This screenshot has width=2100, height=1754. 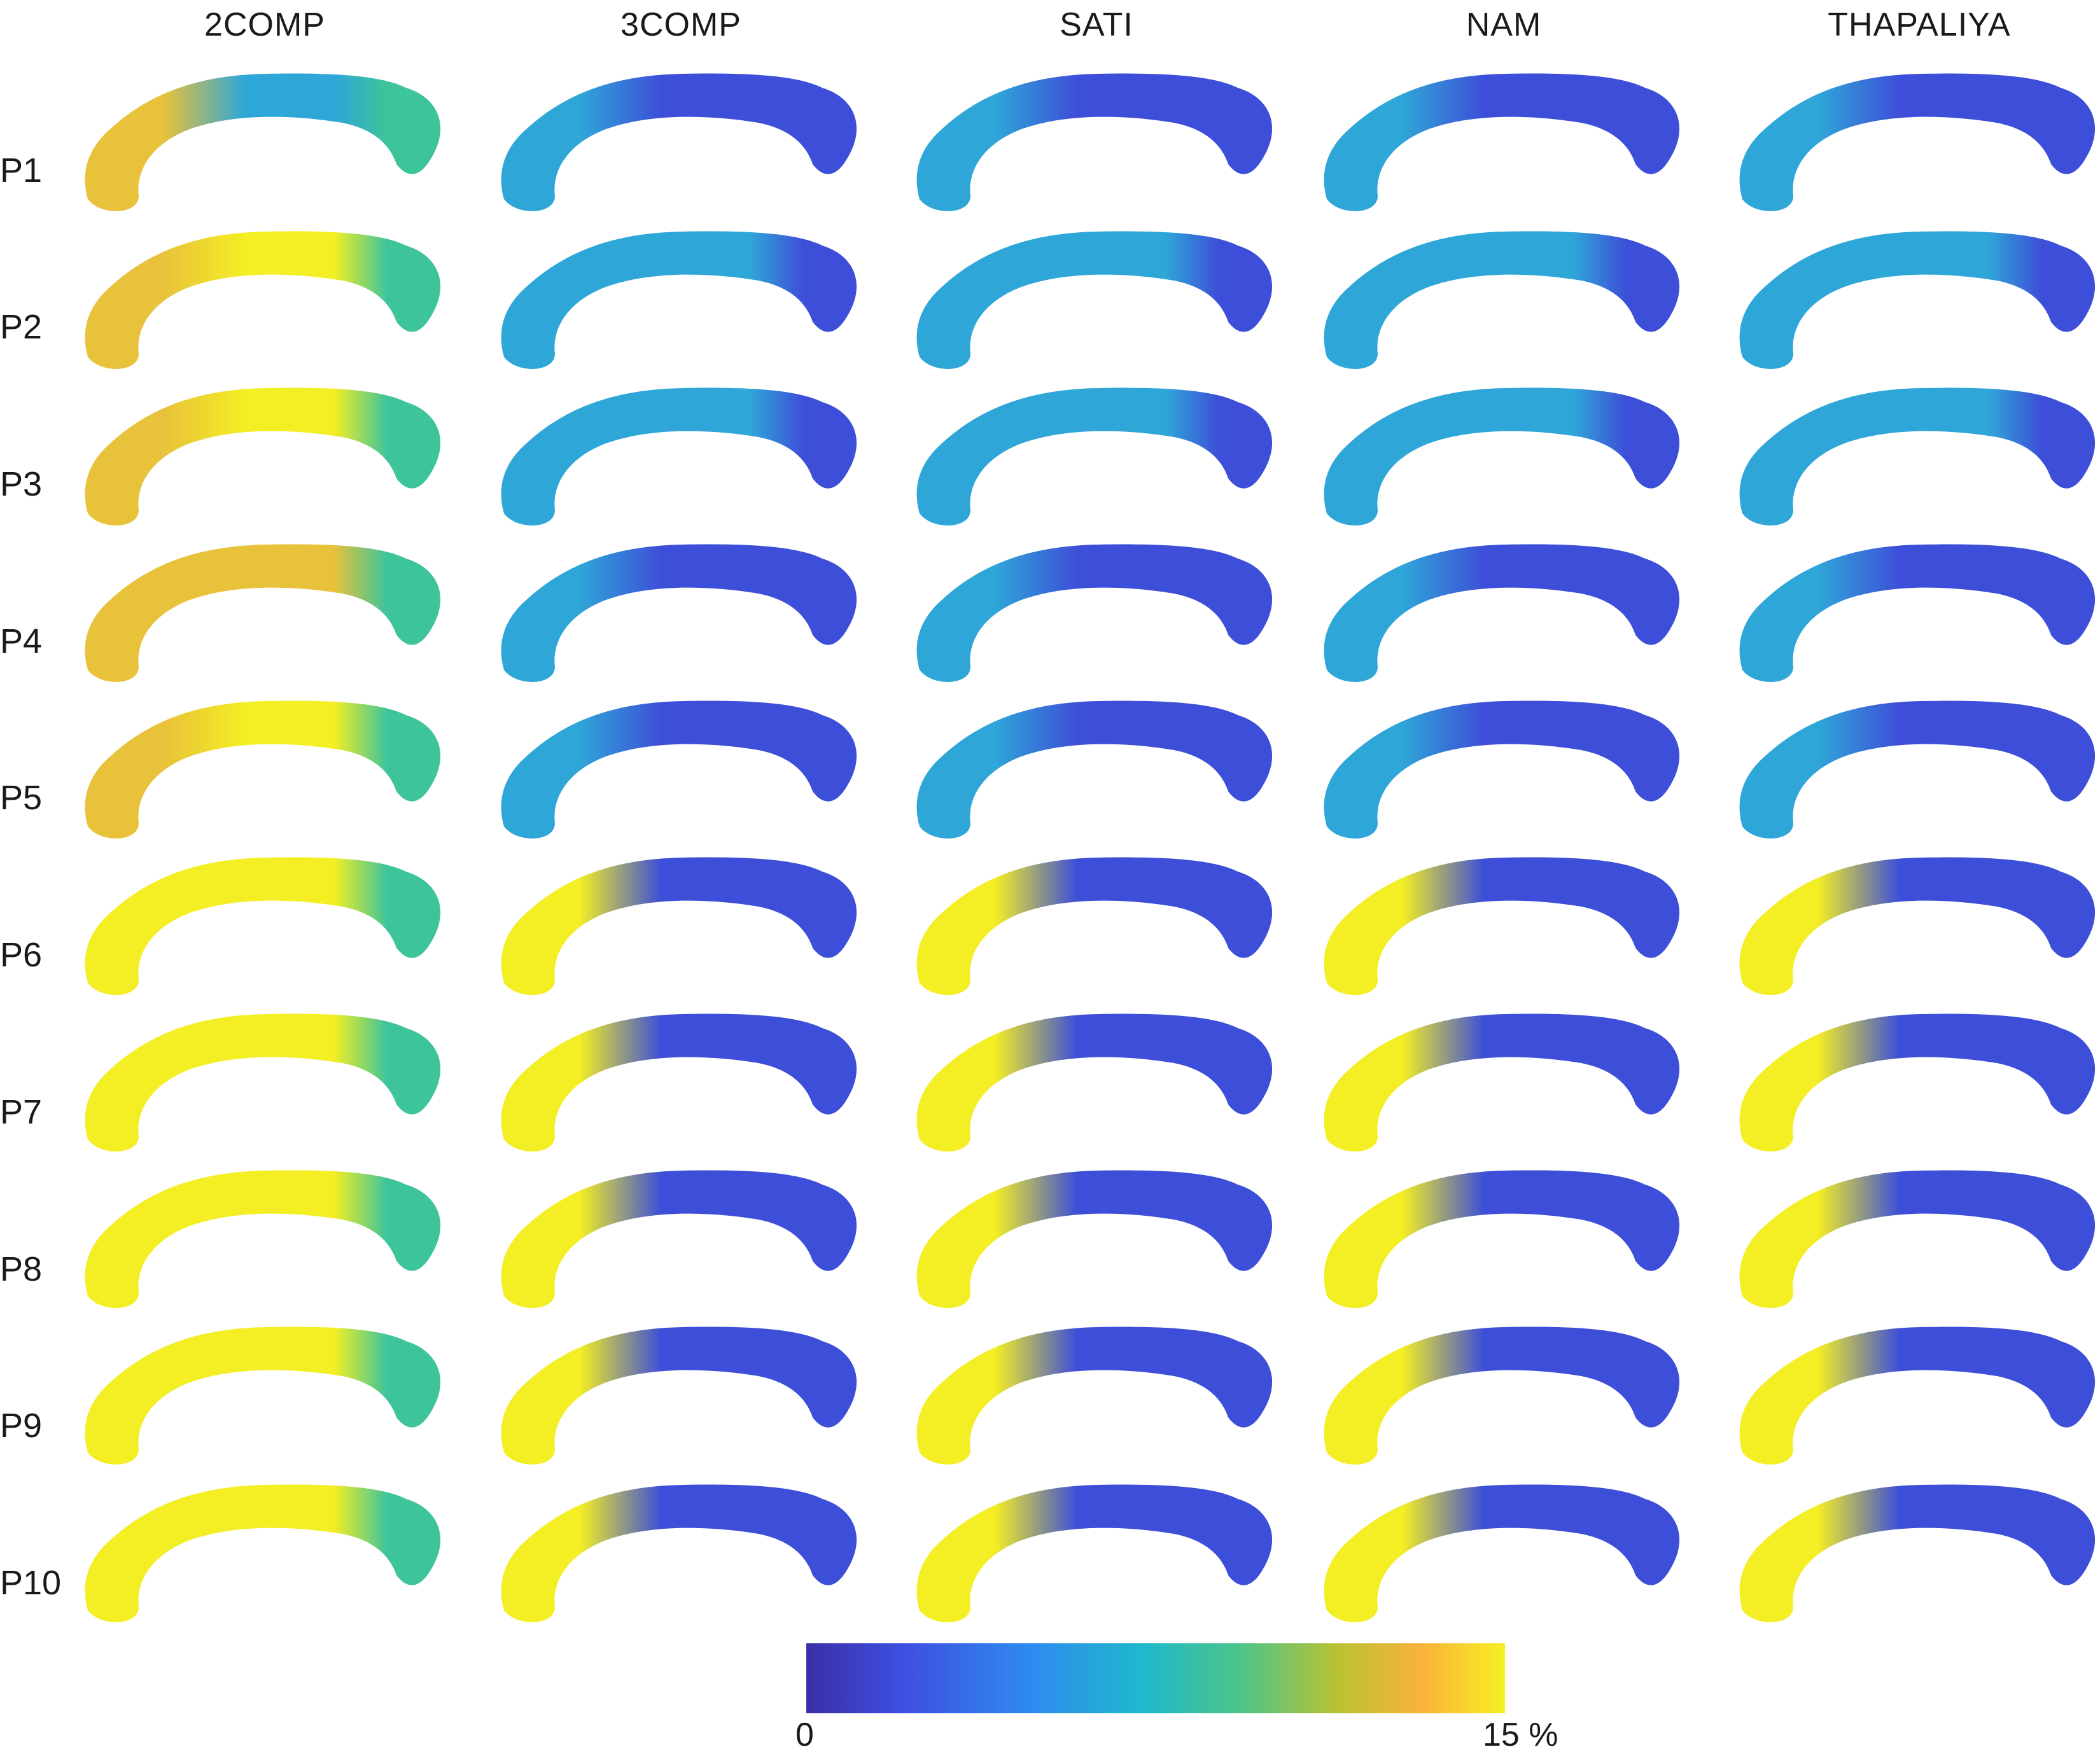 I want to click on row-label-p4: P4, so click(x=21, y=641).